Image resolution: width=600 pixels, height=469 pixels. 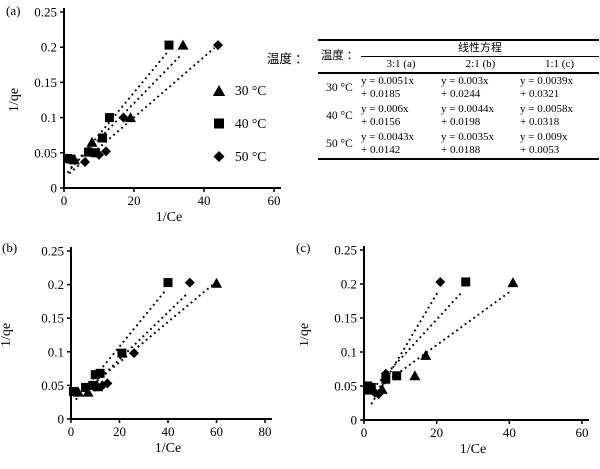 I want to click on legend-label-30c: 30 °C, so click(x=251, y=90).